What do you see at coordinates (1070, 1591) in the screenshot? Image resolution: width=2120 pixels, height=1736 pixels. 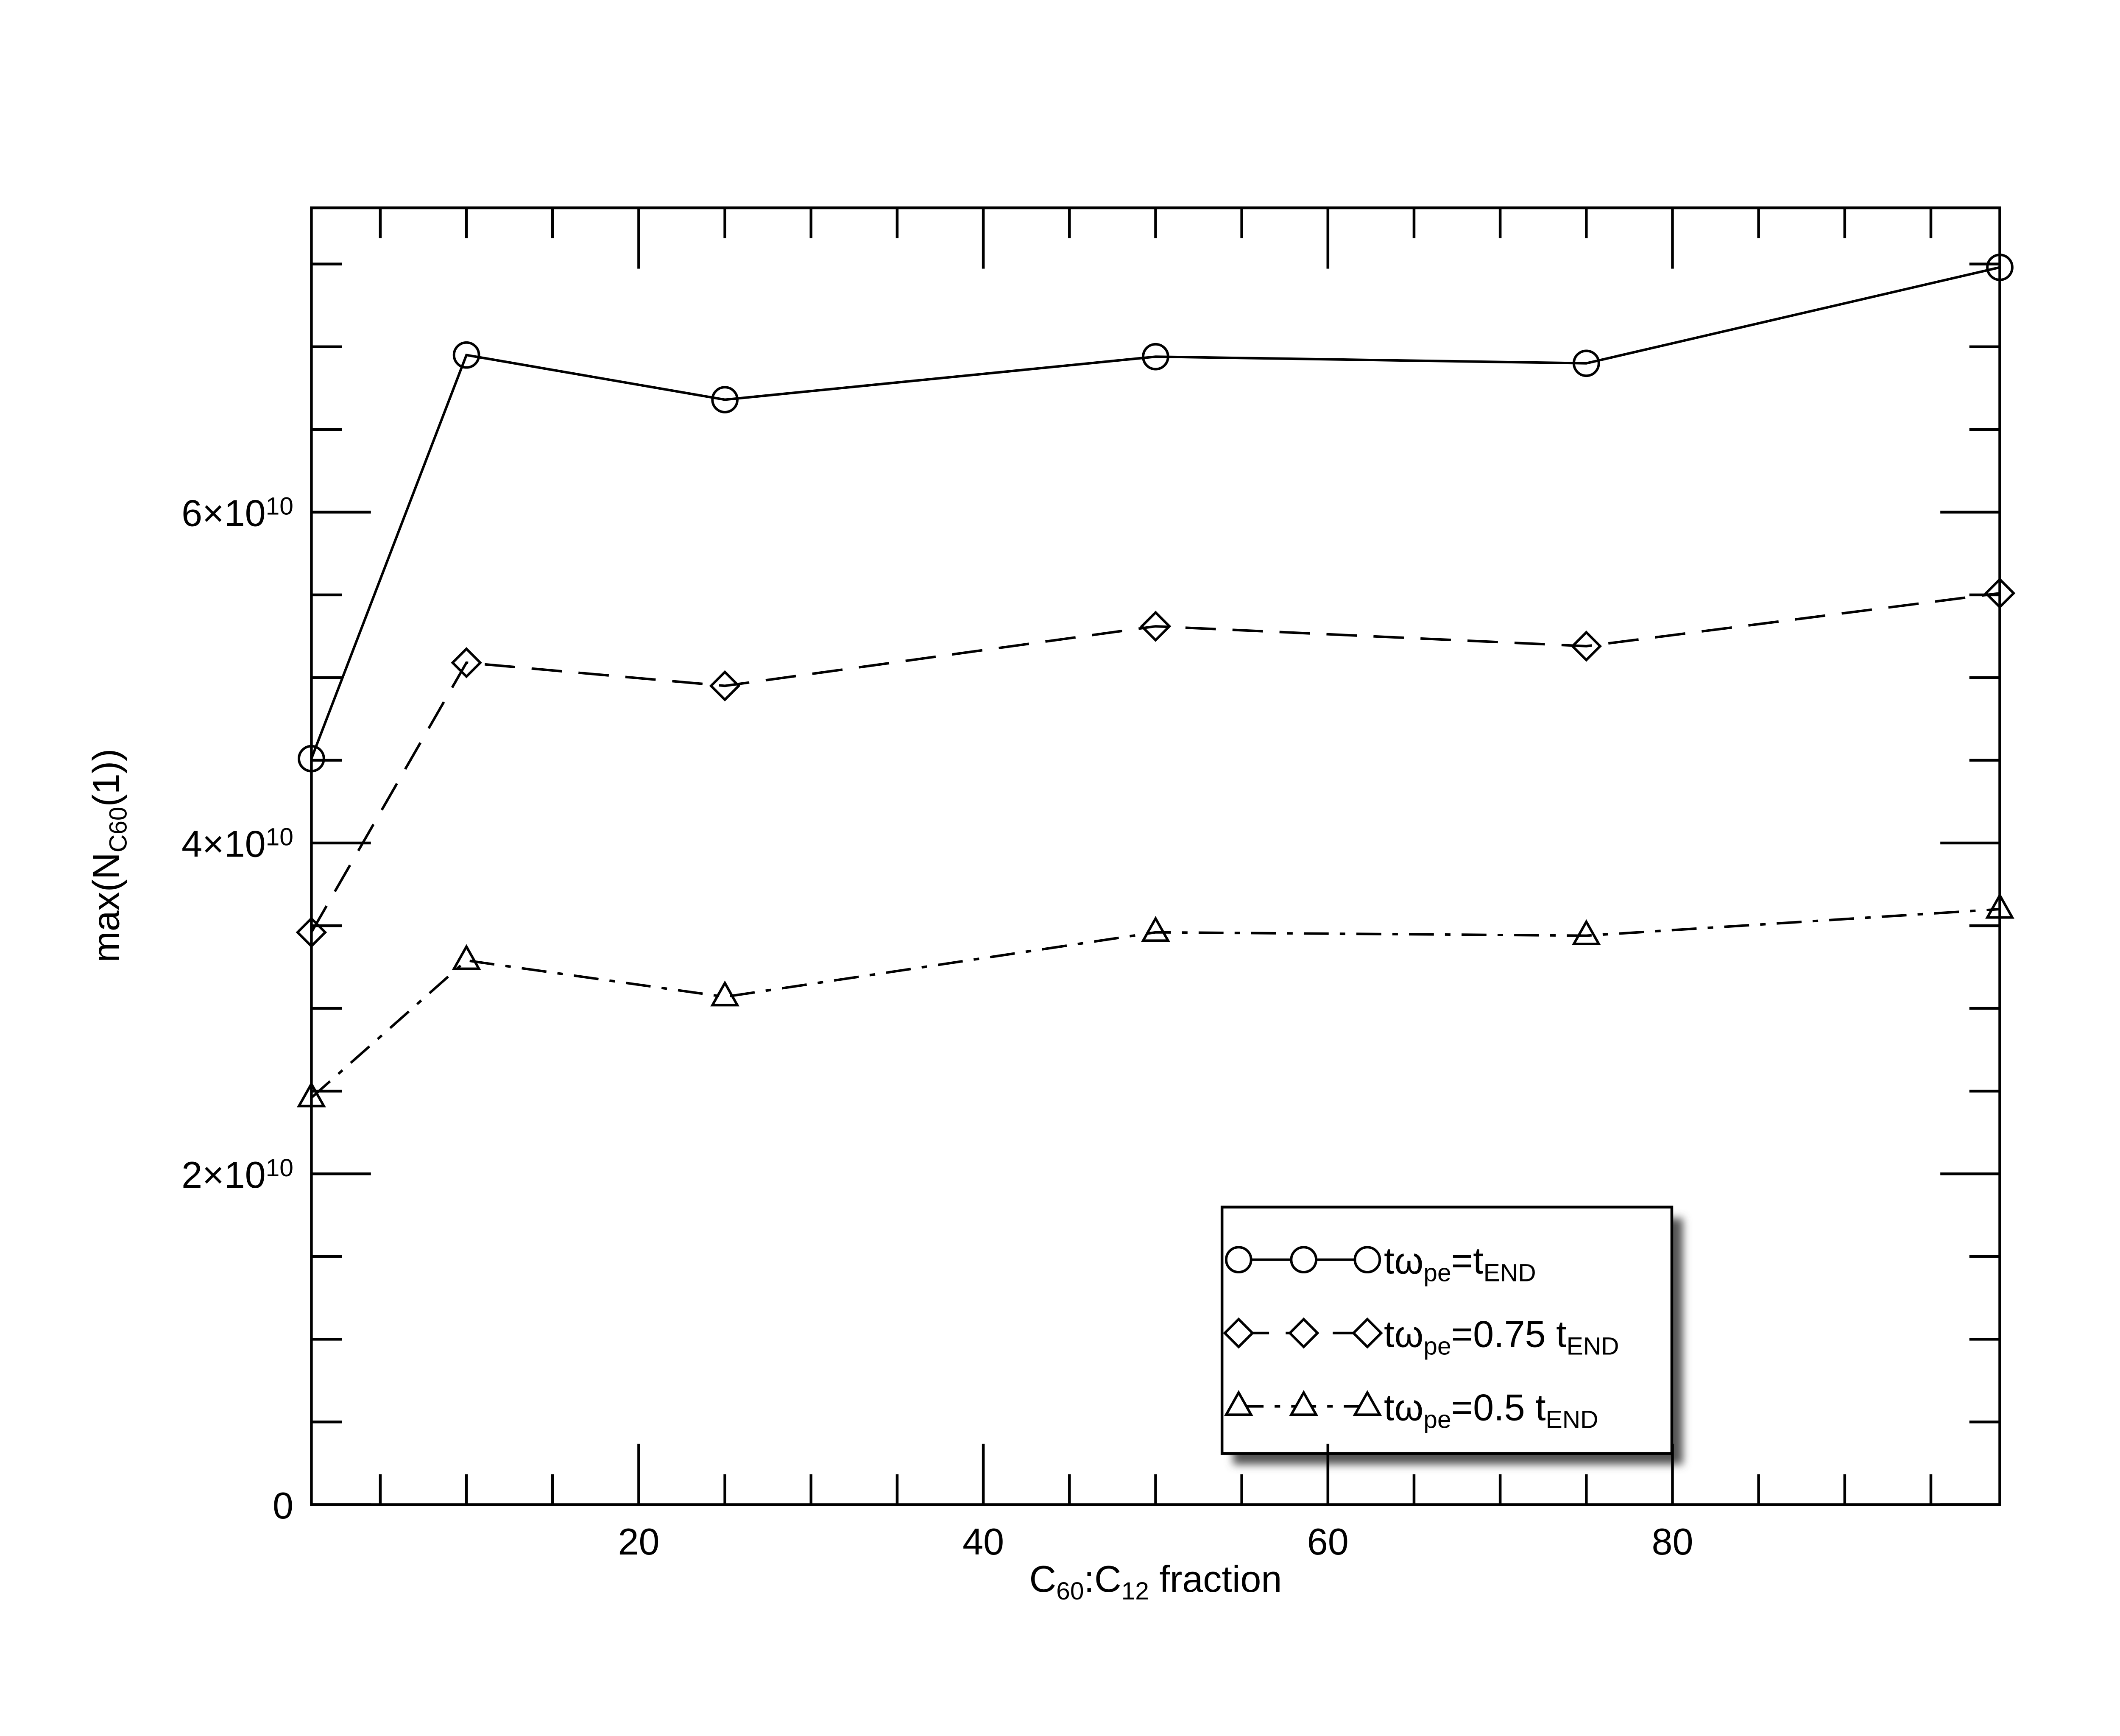 I see `subscript: 60` at bounding box center [1070, 1591].